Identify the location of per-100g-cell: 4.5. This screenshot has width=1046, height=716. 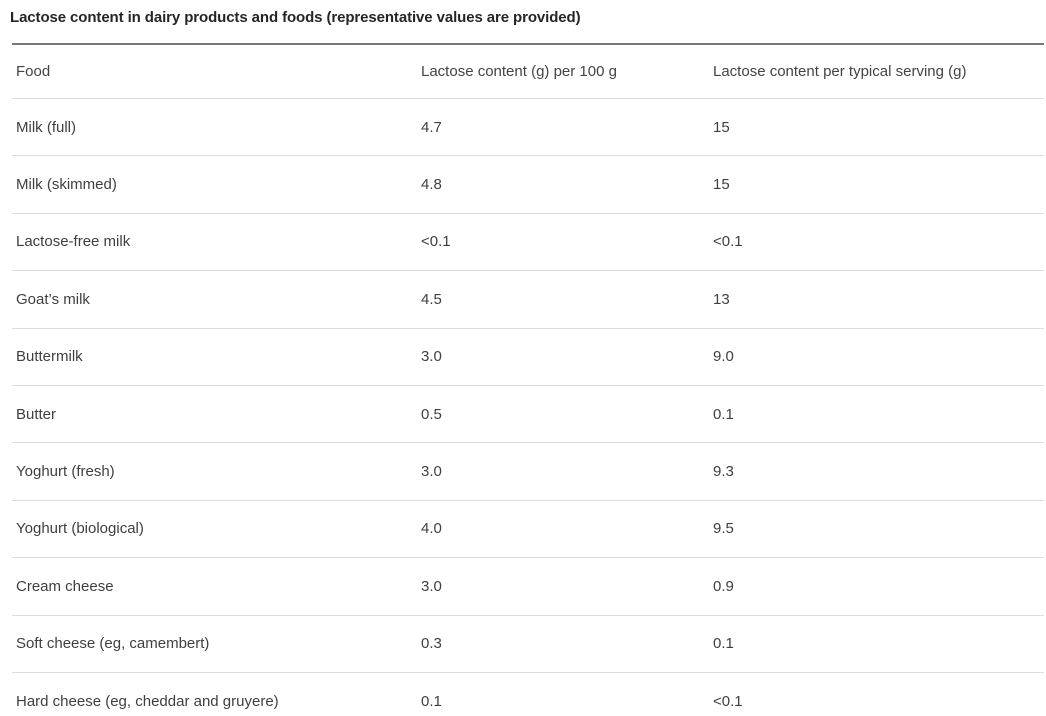
(431, 299).